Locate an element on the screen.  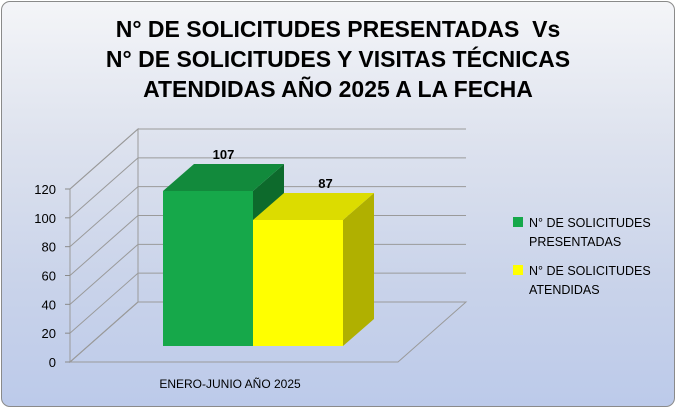
y-tick-label: 120 is located at coordinates (45, 189).